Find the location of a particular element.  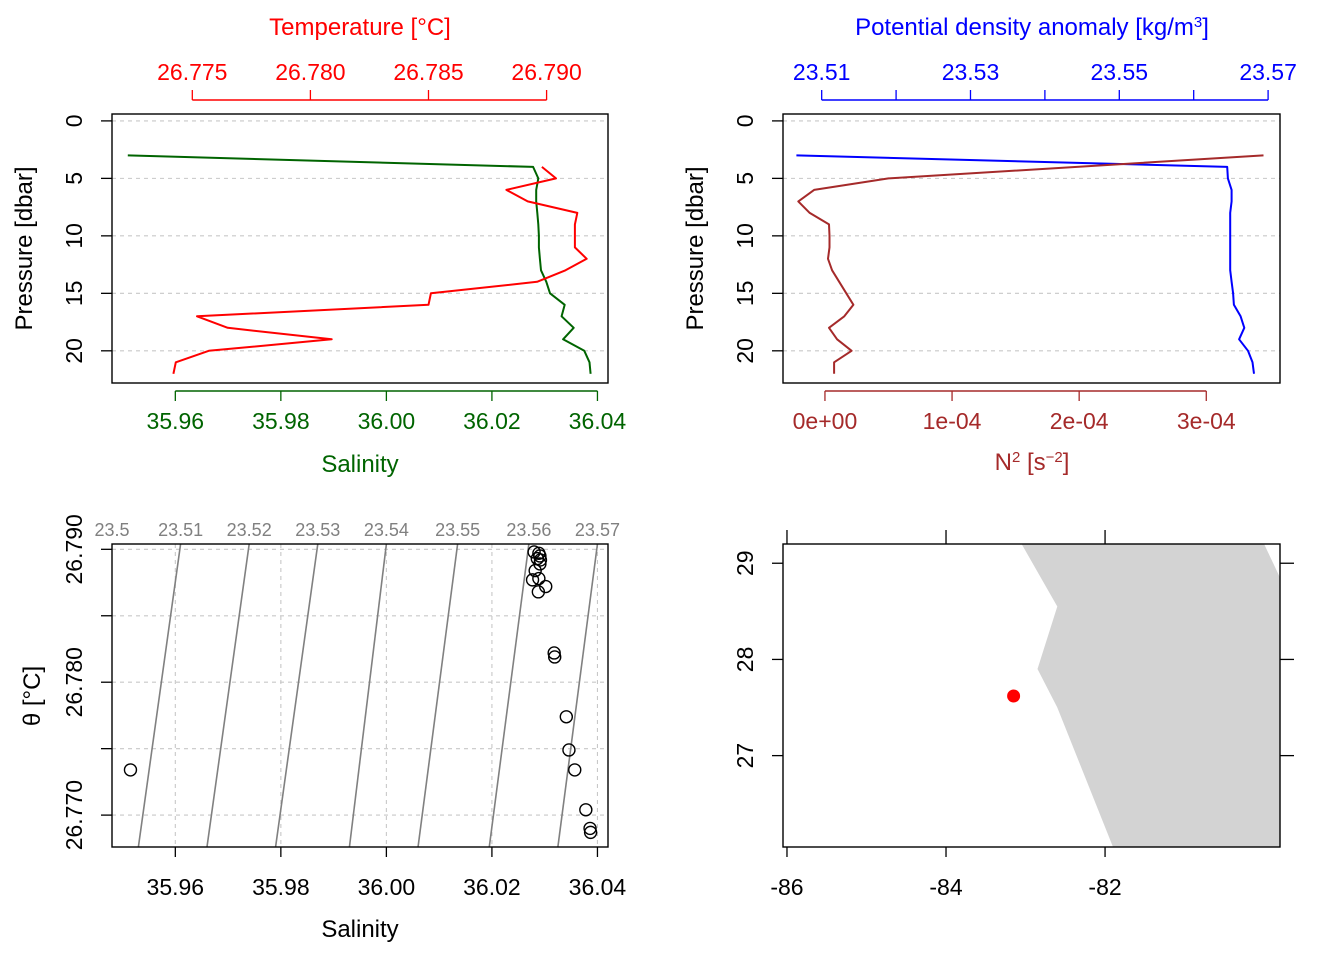

top-tick-label: 26.780 is located at coordinates (310, 72).